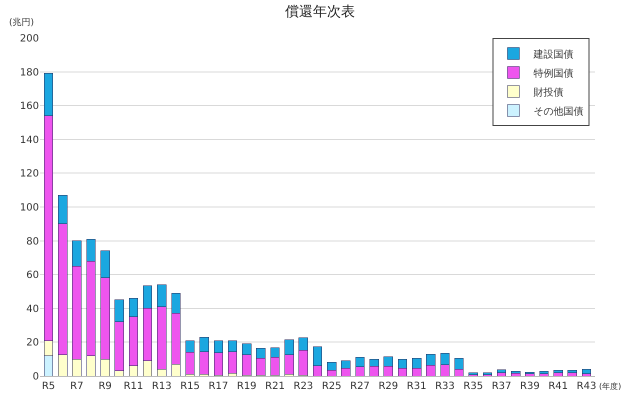 The image size is (640, 404). What do you see at coordinates (29, 106) in the screenshot?
I see `y-tick-label: 160` at bounding box center [29, 106].